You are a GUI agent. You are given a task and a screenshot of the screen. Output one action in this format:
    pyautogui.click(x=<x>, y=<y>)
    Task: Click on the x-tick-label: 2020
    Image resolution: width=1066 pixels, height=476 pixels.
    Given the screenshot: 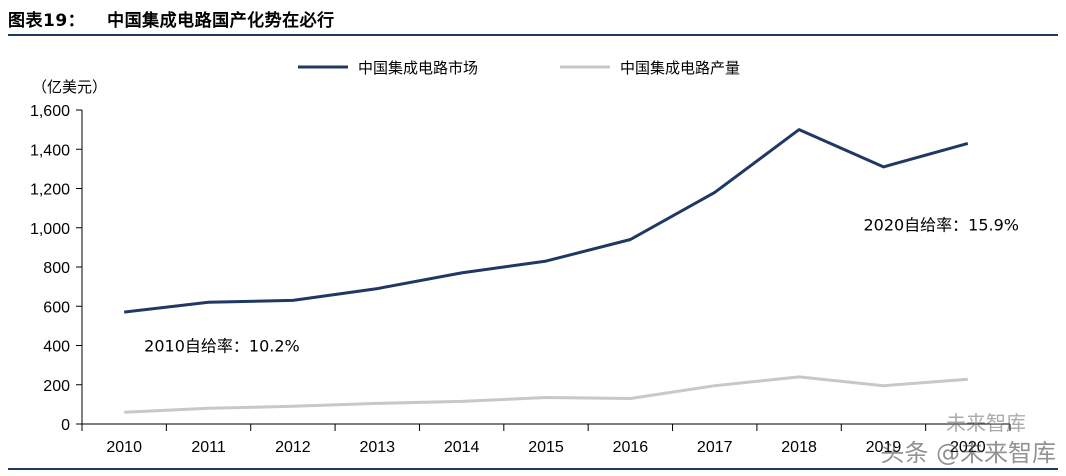 What is the action you would take?
    pyautogui.click(x=968, y=447)
    